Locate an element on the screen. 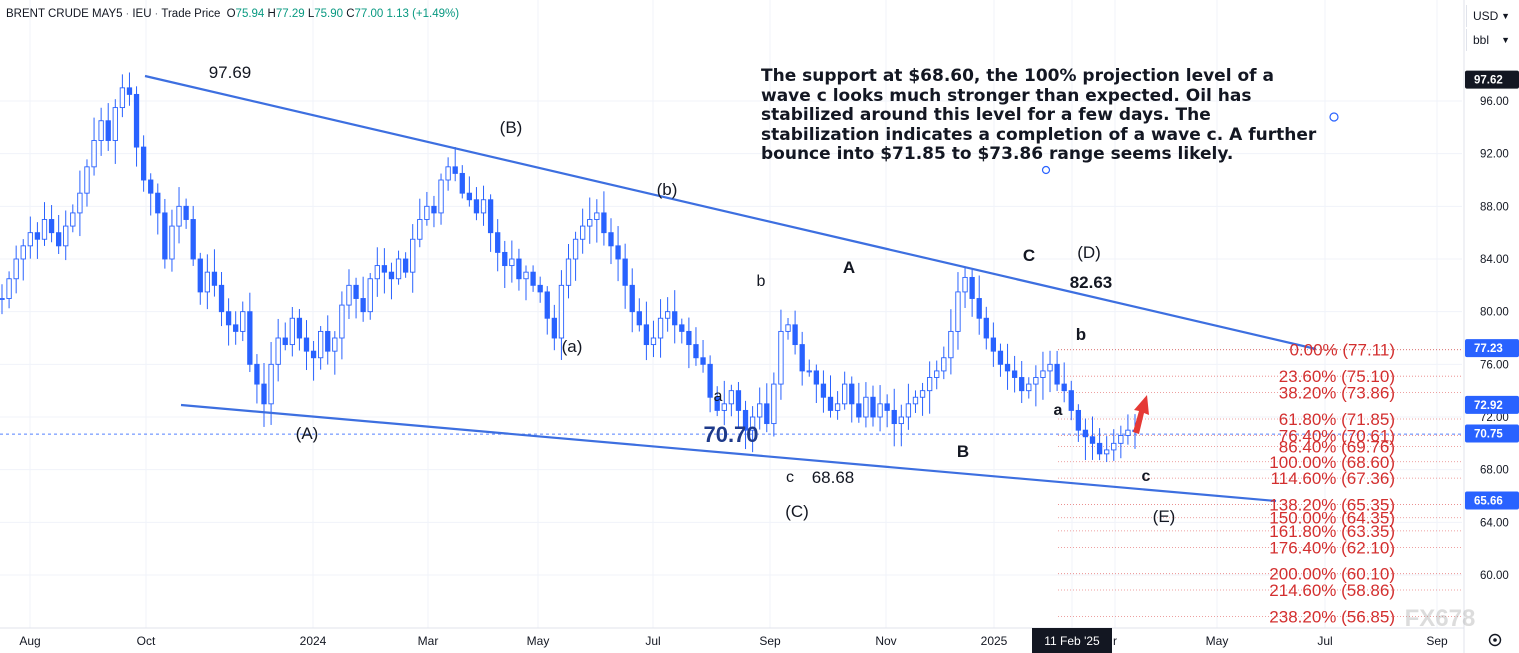 Image resolution: width=1519 pixels, height=653 pixels. price-tag-label: 70.75 is located at coordinates (1488, 434).